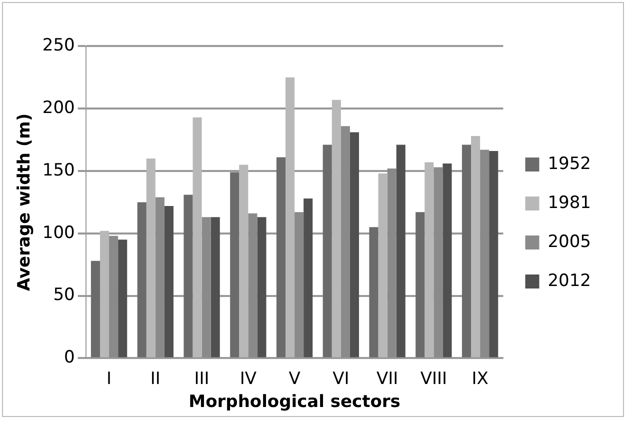 This screenshot has width=628, height=421. Describe the element at coordinates (248, 378) in the screenshot. I see `x-tick-label: IV` at that location.